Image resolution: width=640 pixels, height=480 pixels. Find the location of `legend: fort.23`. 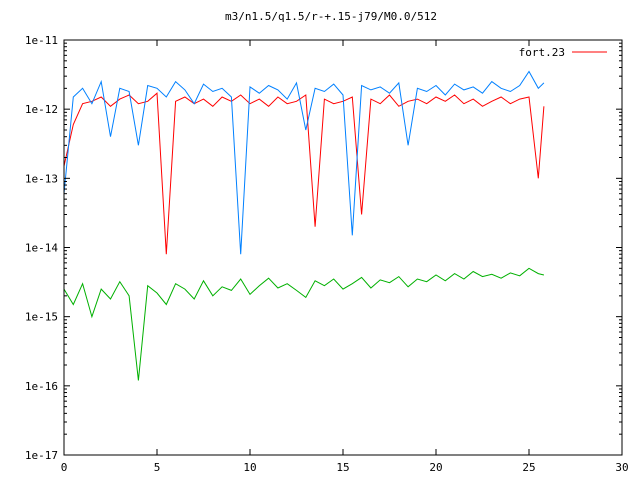

legend: fort.23 is located at coordinates (563, 52).